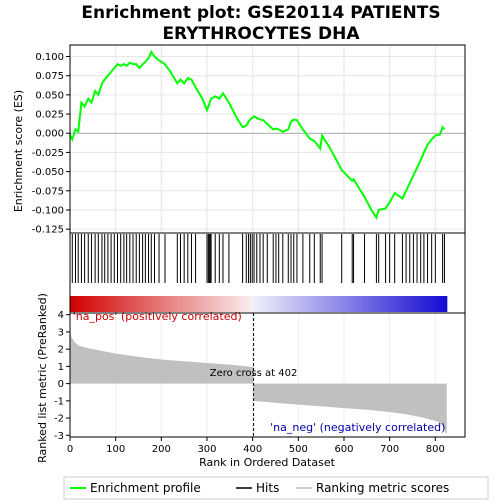 The height and width of the screenshot is (504, 500). Describe the element at coordinates (48, 191) in the screenshot. I see `es-y-tick-label: -0.075` at that location.